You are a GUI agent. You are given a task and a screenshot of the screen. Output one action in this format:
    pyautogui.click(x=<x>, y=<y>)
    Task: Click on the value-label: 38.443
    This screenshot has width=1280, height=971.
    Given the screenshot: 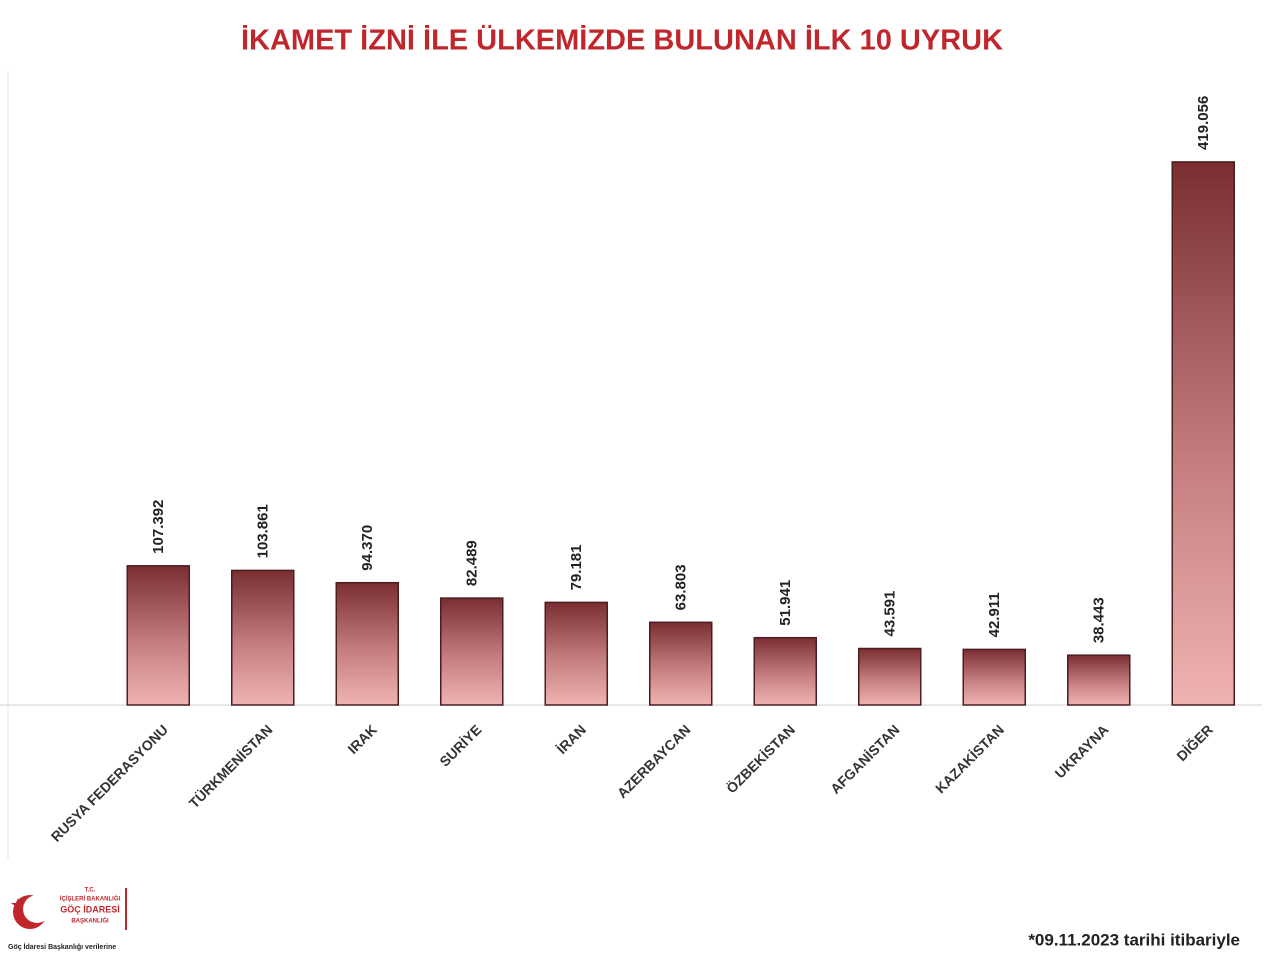 What is the action you would take?
    pyautogui.click(x=1099, y=620)
    